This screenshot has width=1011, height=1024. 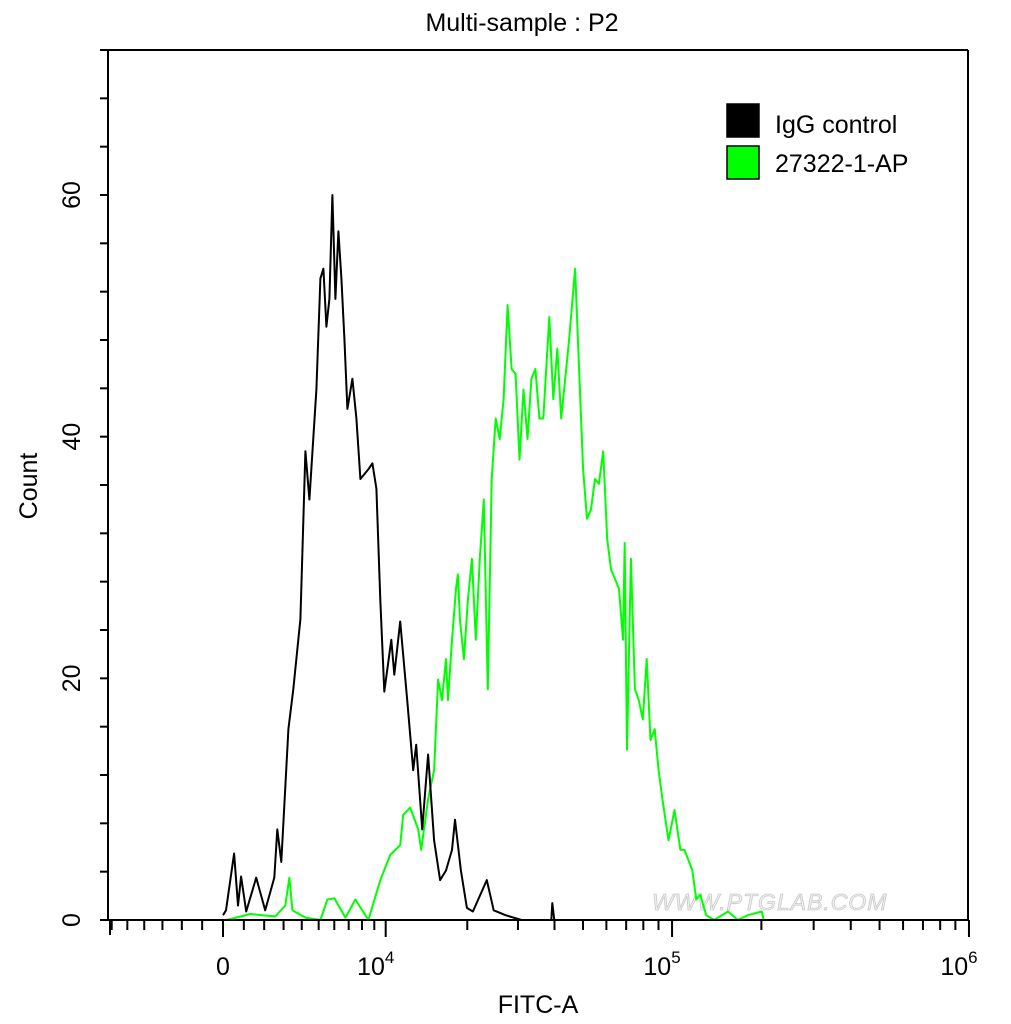 I want to click on legend: IgG control 27322-1-AP, so click(x=817, y=141).